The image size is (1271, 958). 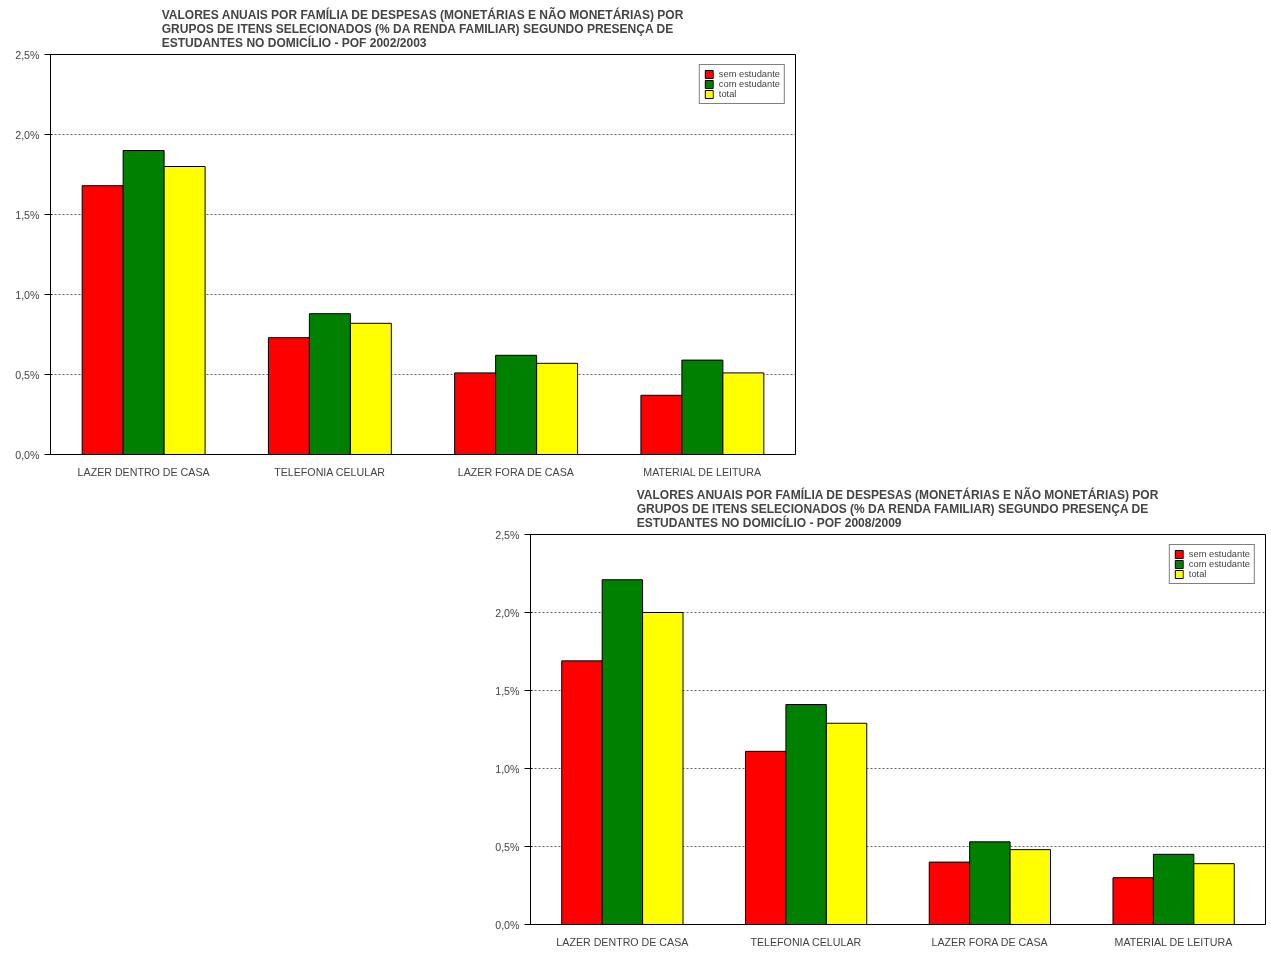 I want to click on chart-title: VALORES ANUAIS POR FAMÍLIA DE DESPESAS (MONETÁRIAS E NÃO MONETÁRIAS) POR GRUPOS DE ITENS SELECIONADOS (% DA RENDA FAMILIAR) SEGUNDO PRESENÇA DE ESTUDANTES NO DOMICÍLIO - POF 2008/2009, so click(x=897, y=508).